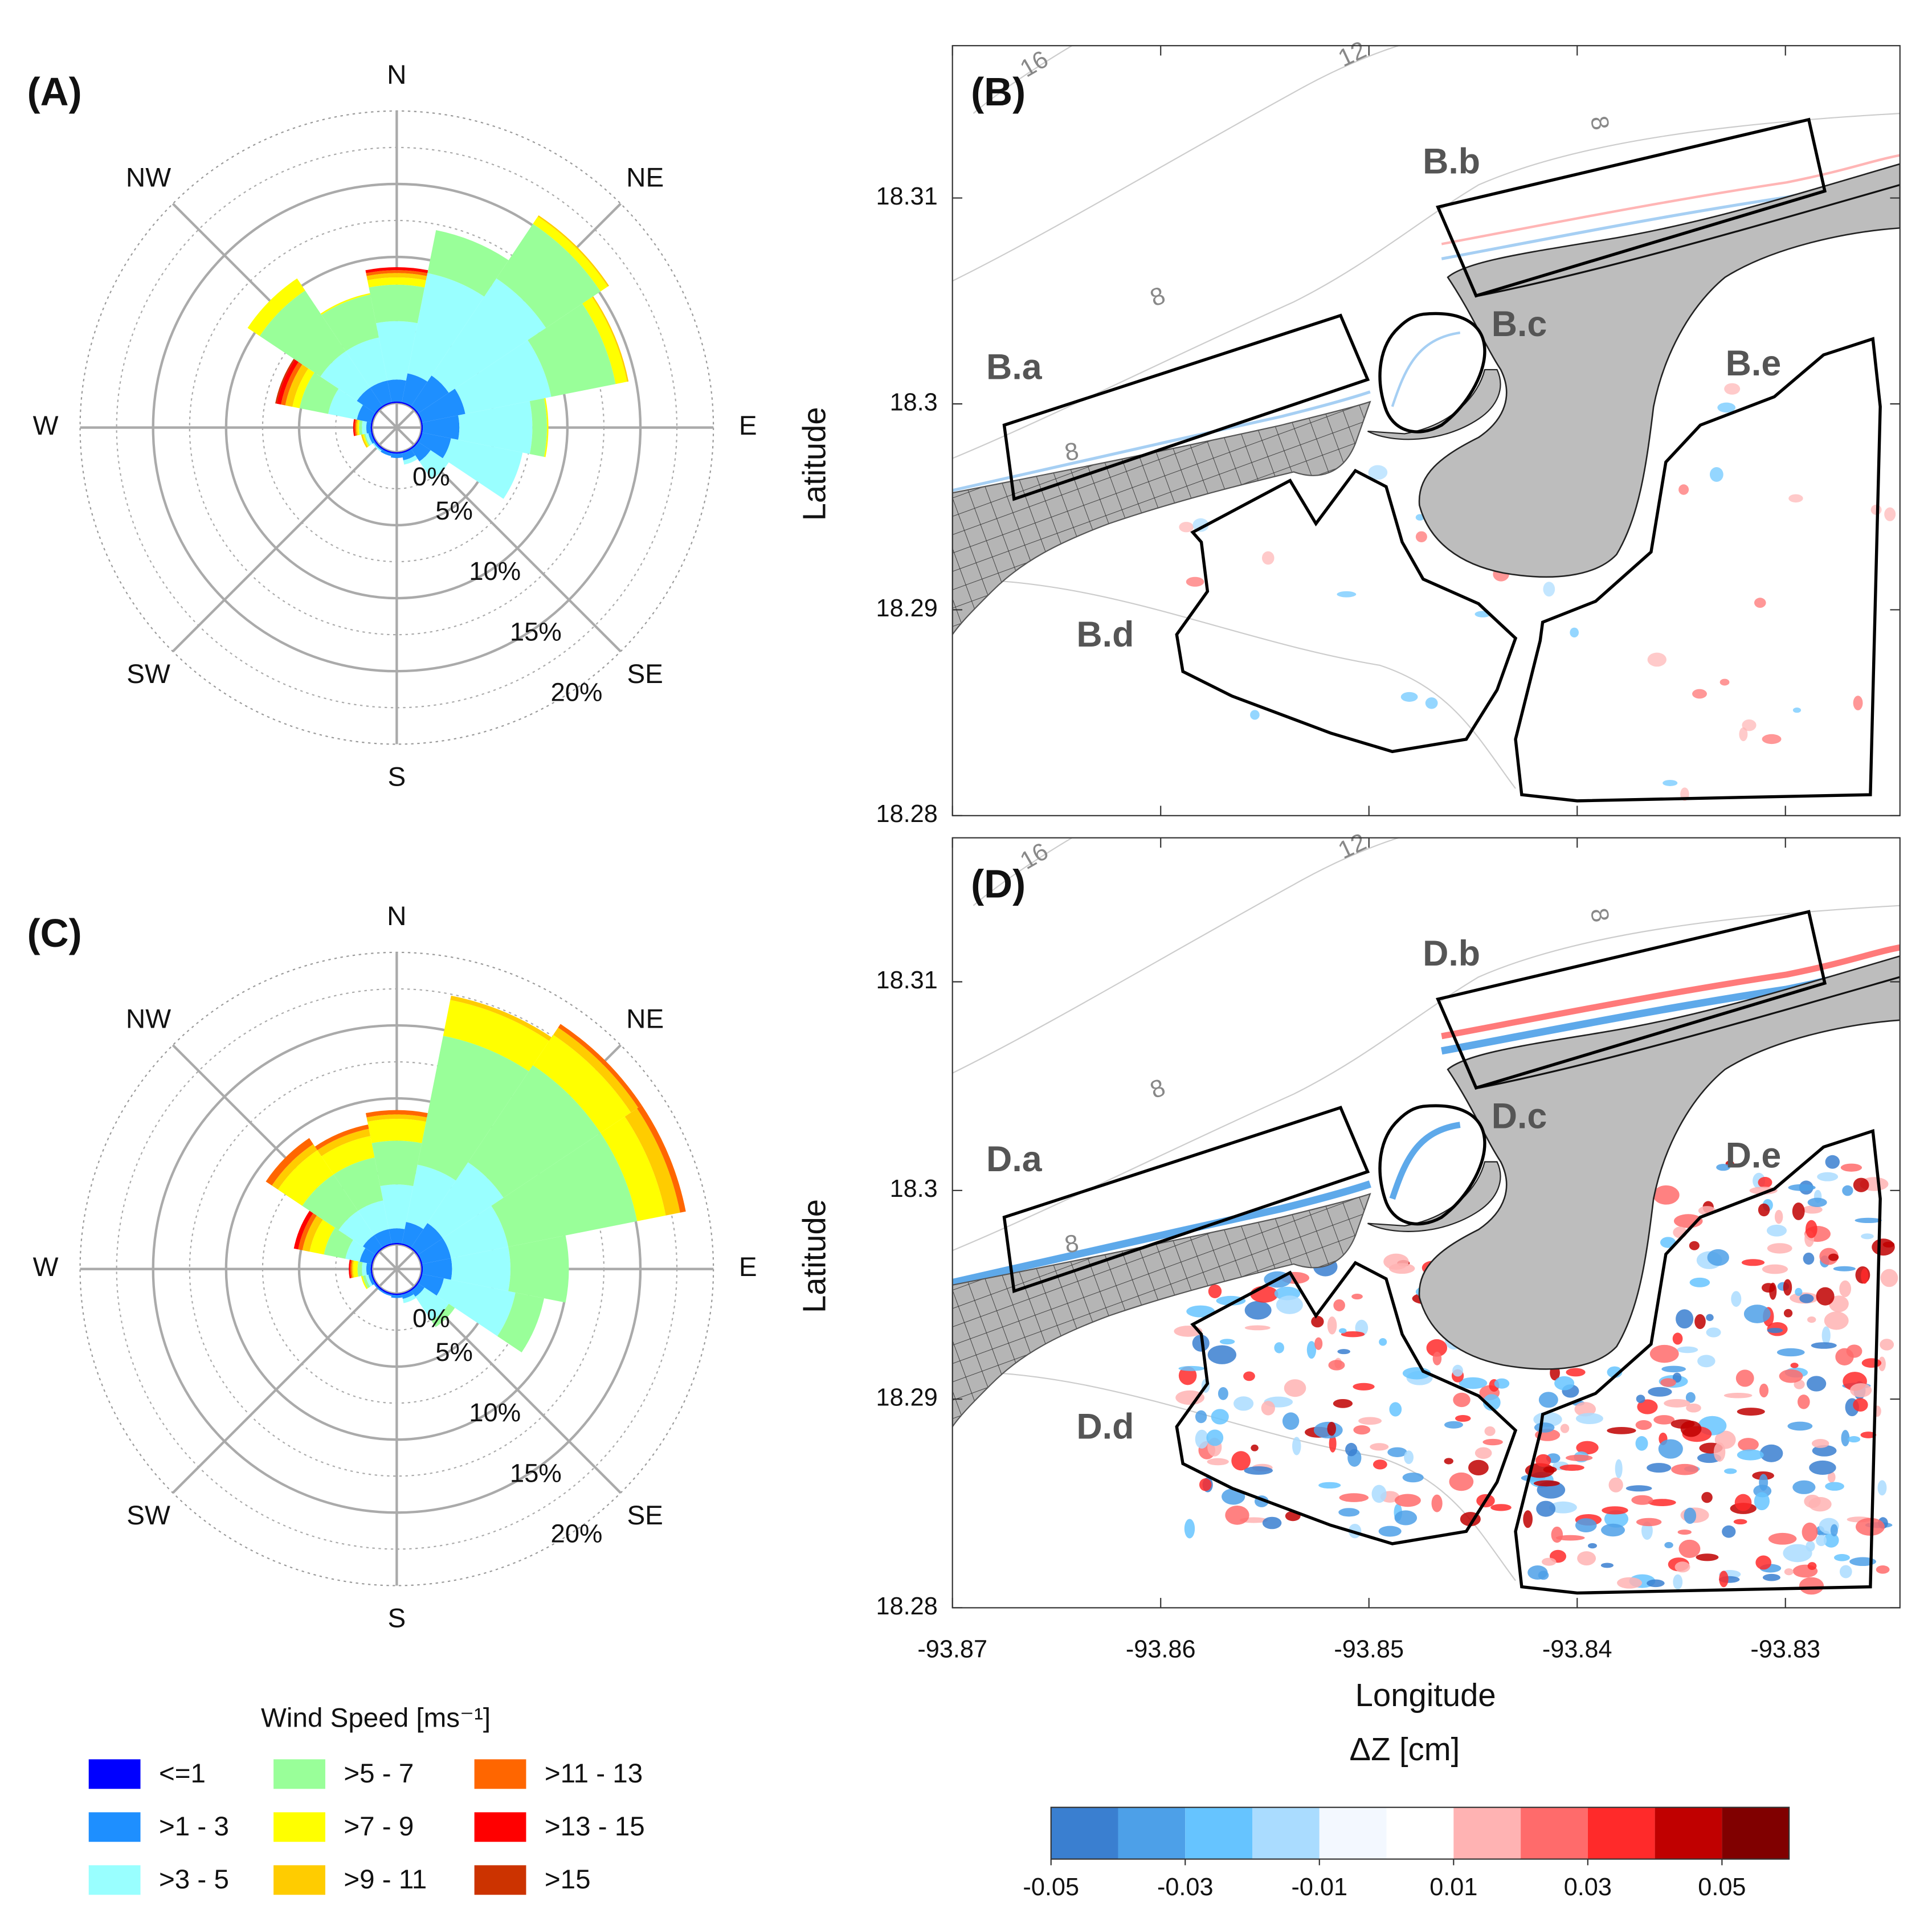 The image size is (1932, 1922). I want to click on y-tick-label: 18.29, so click(907, 1398).